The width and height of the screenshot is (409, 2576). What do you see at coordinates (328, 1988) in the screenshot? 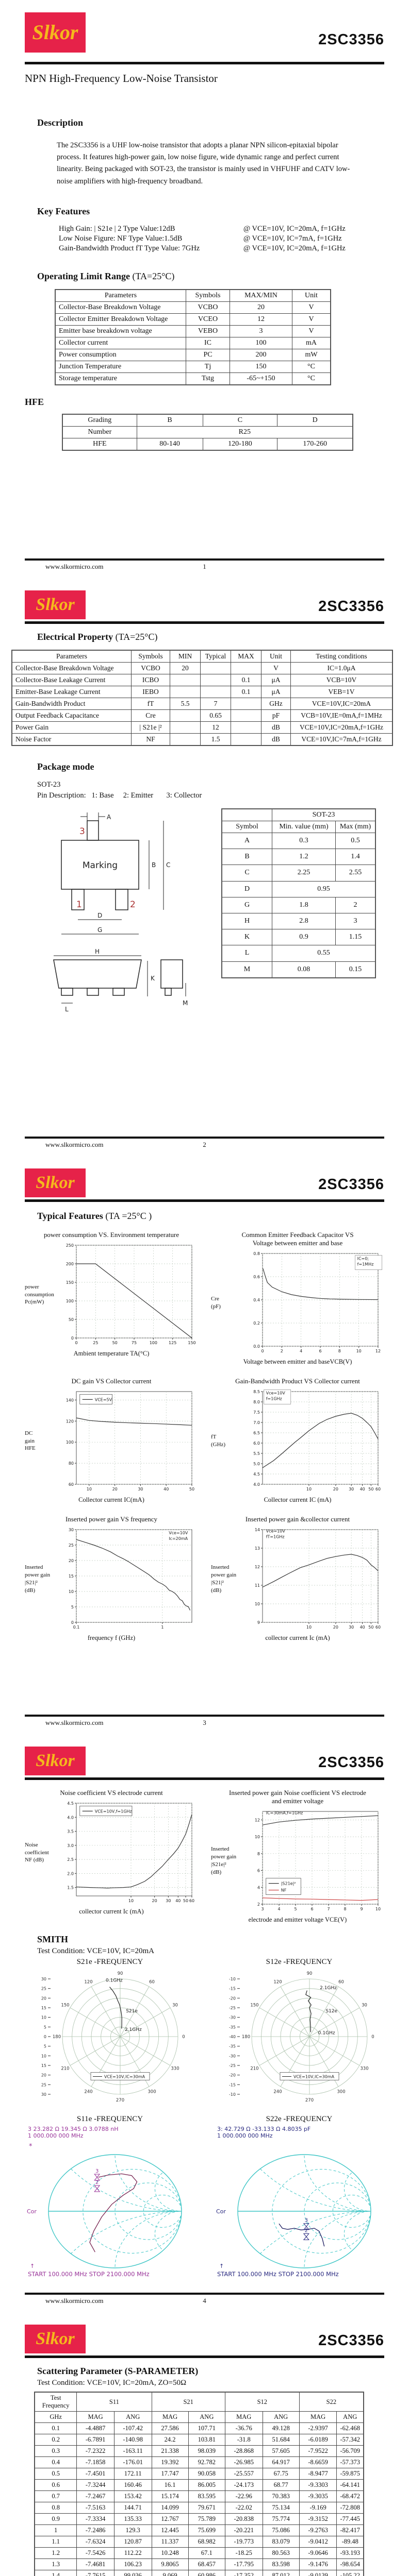
I see `svg-text: 2.1GHz` at bounding box center [328, 1988].